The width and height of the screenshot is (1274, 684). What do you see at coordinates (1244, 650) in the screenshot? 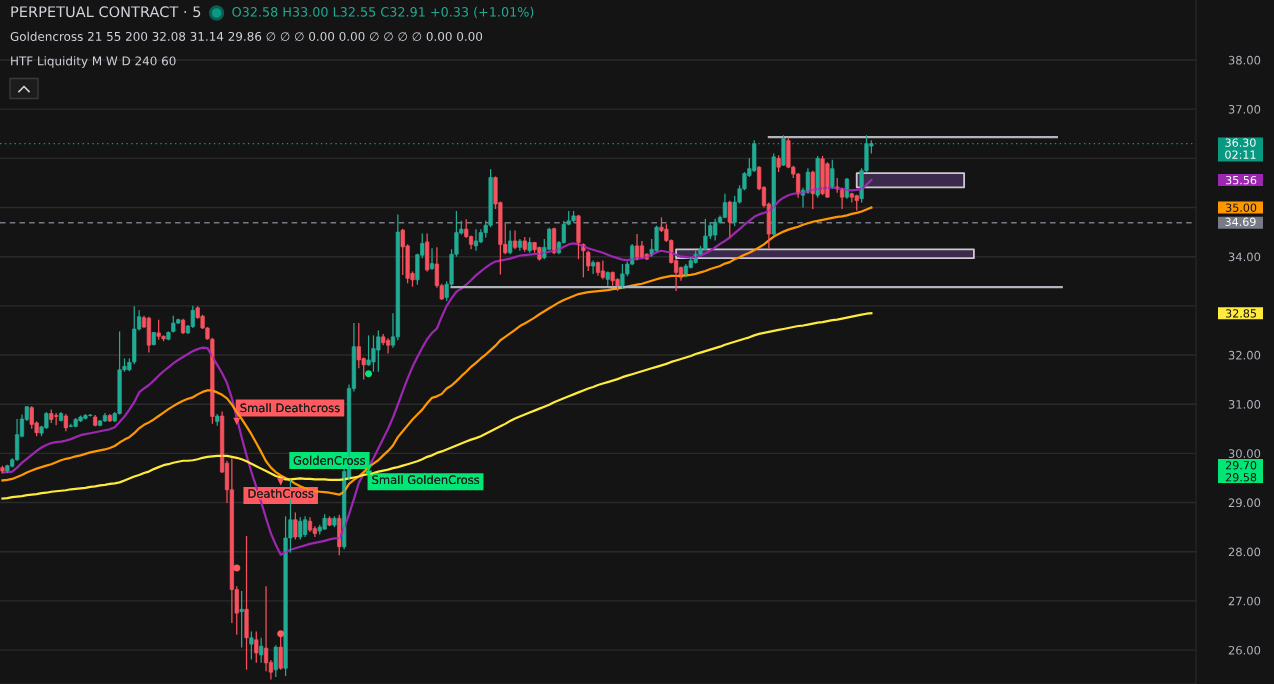
I see `y-tick-label: 26.00` at bounding box center [1244, 650].